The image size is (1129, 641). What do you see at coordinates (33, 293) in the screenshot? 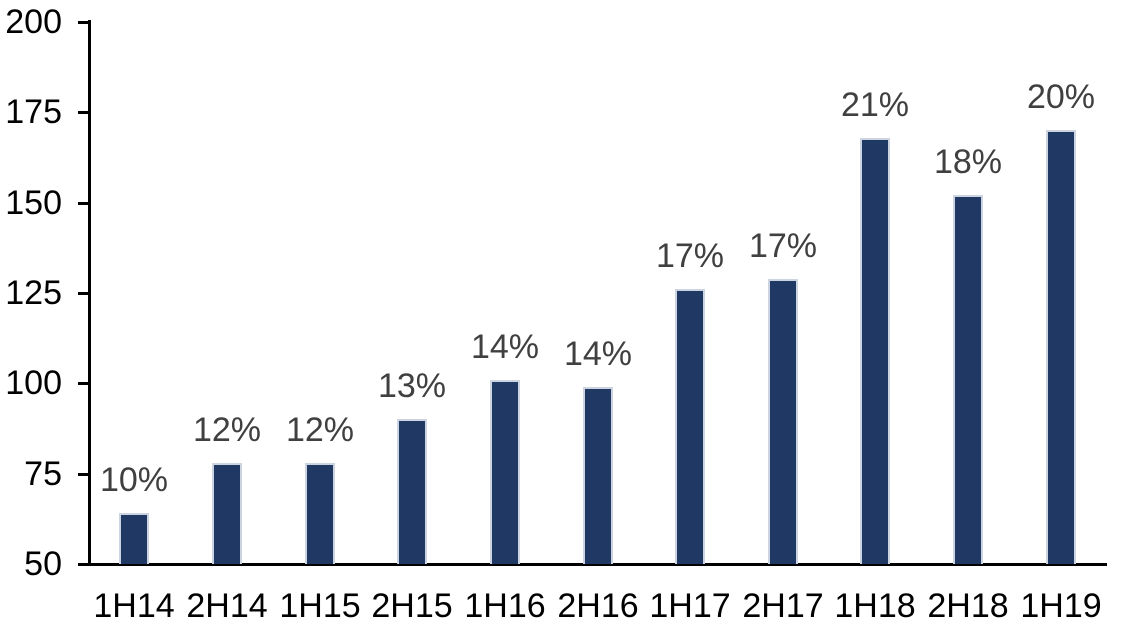
I see `y-axis-tick-label: 125` at bounding box center [33, 293].